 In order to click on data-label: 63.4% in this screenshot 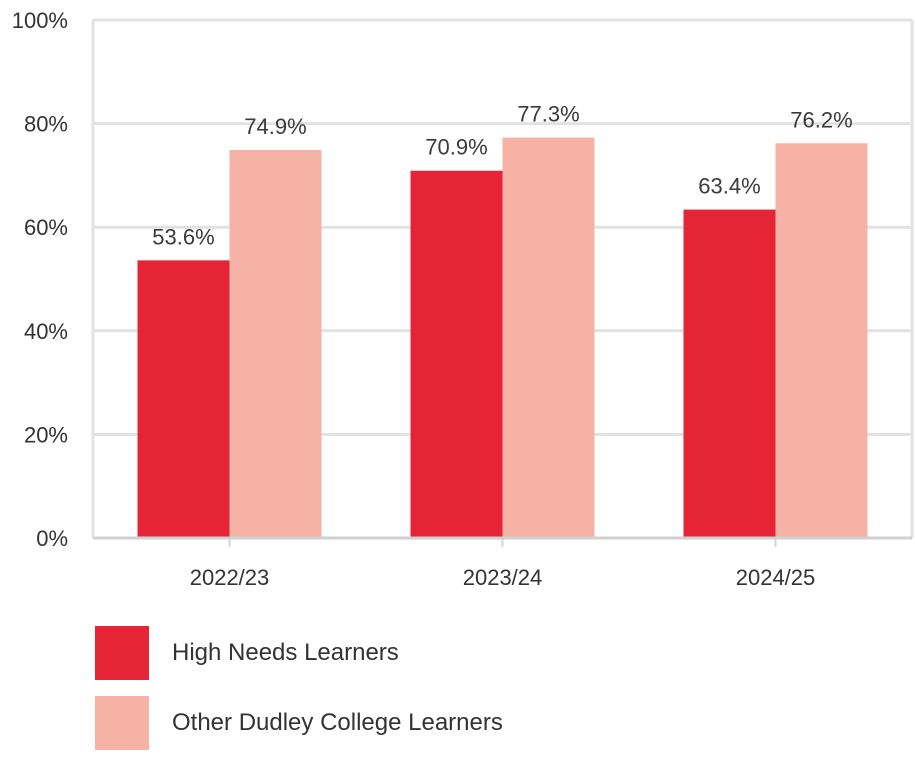, I will do `click(729, 186)`.